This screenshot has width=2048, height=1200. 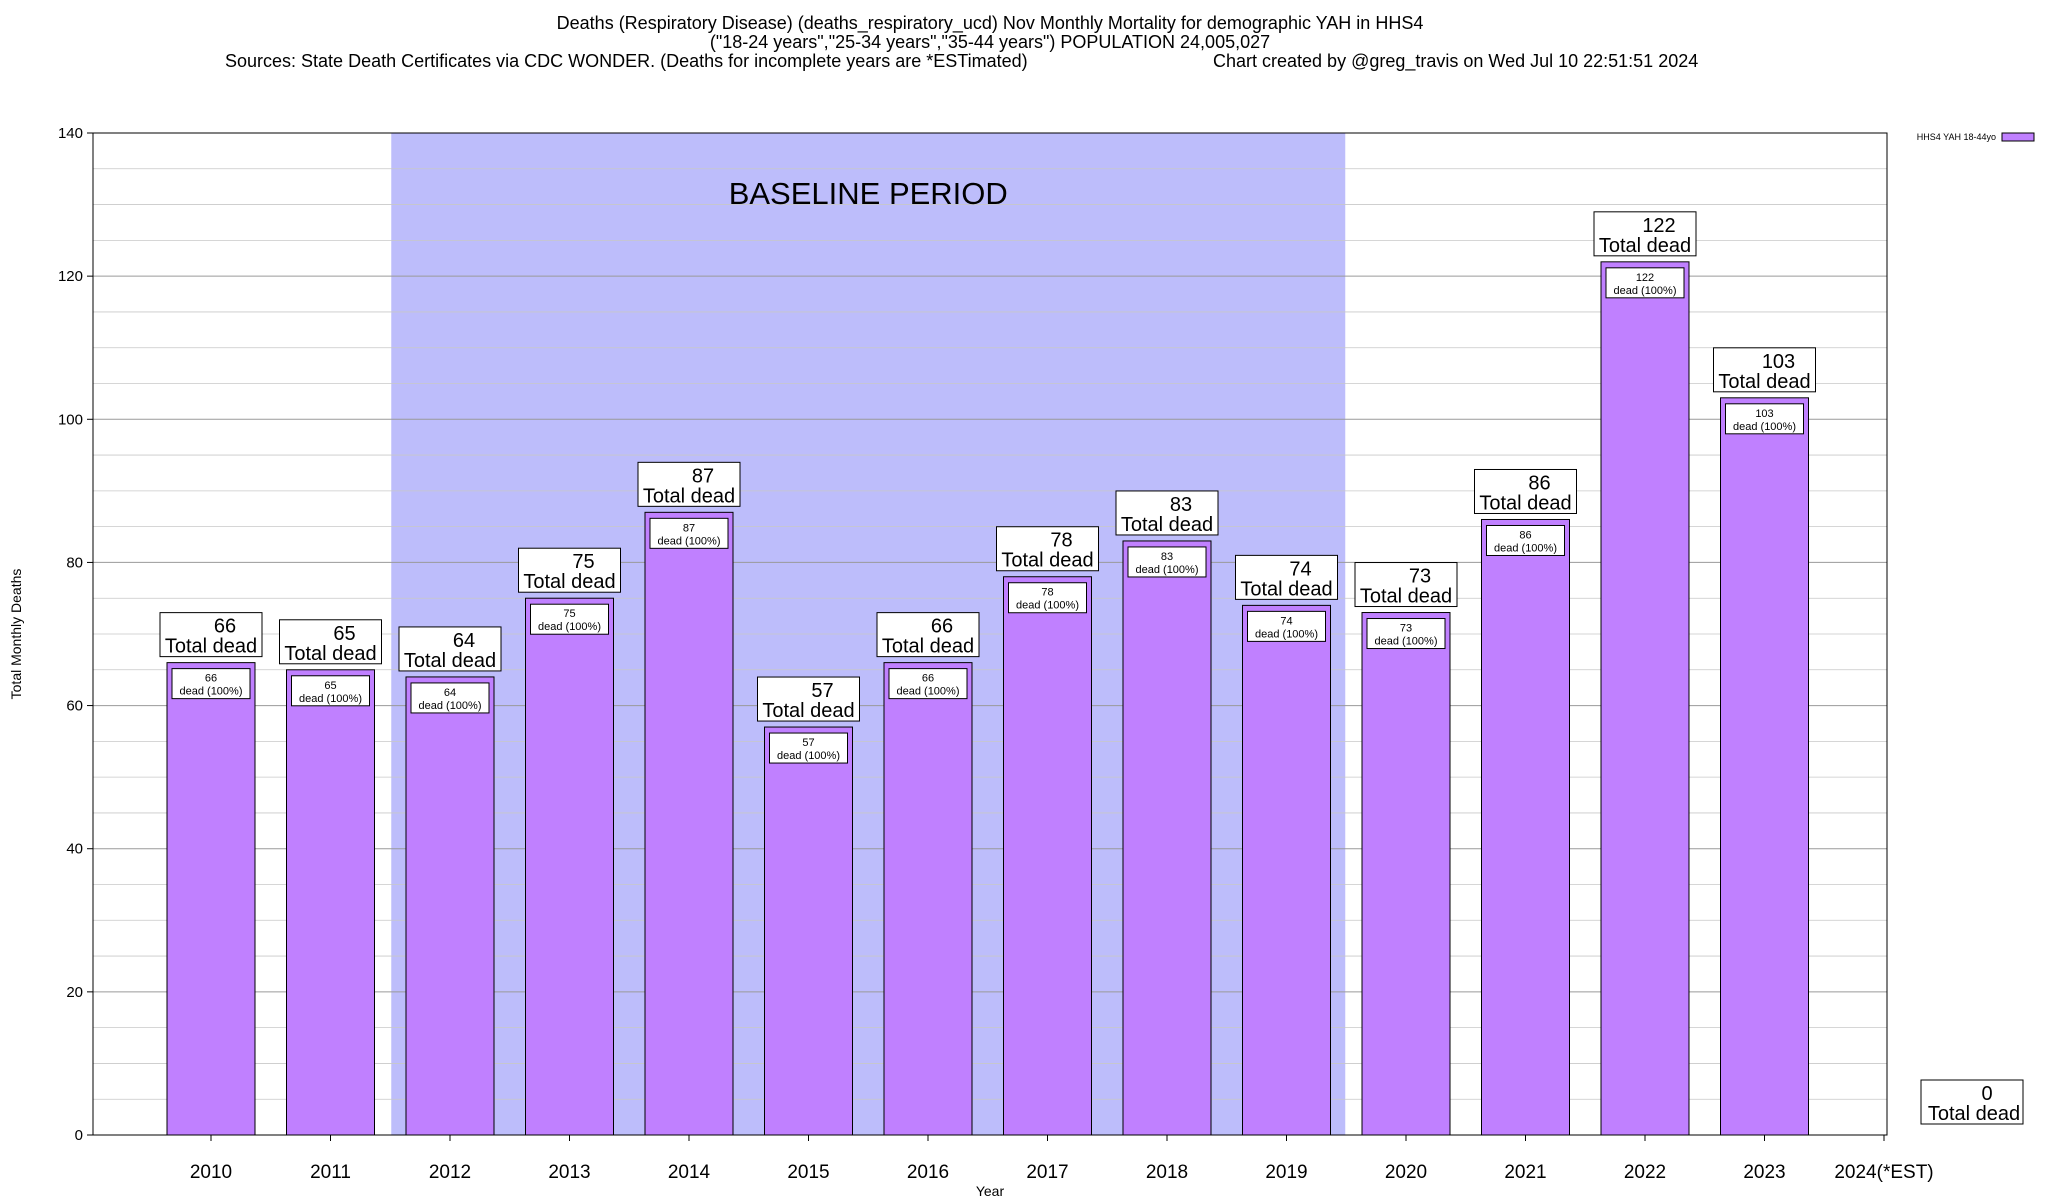 What do you see at coordinates (1420, 577) in the screenshot?
I see `total-value-label: 73` at bounding box center [1420, 577].